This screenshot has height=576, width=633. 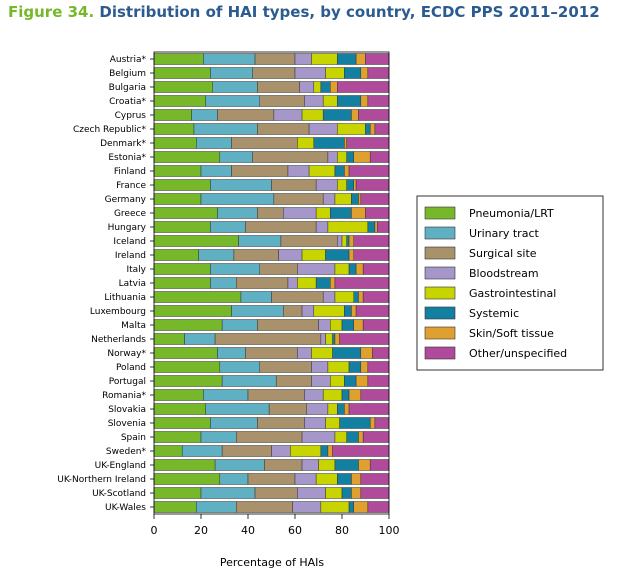 What do you see at coordinates (51, 12) in the screenshot?
I see `figure-number: Figure 34.` at bounding box center [51, 12].